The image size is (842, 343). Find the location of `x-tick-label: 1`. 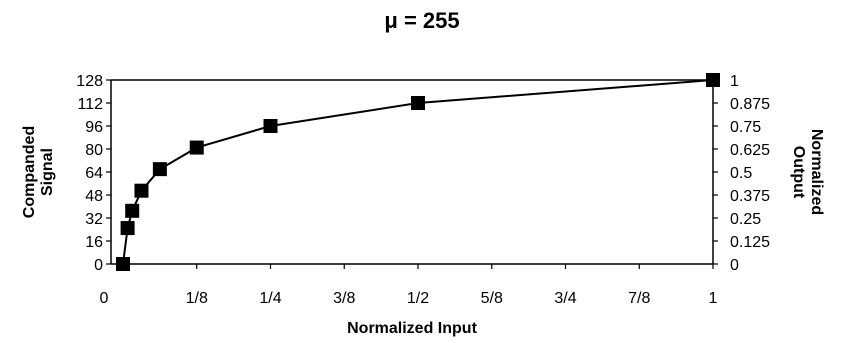

x-tick-label: 1 is located at coordinates (713, 298).